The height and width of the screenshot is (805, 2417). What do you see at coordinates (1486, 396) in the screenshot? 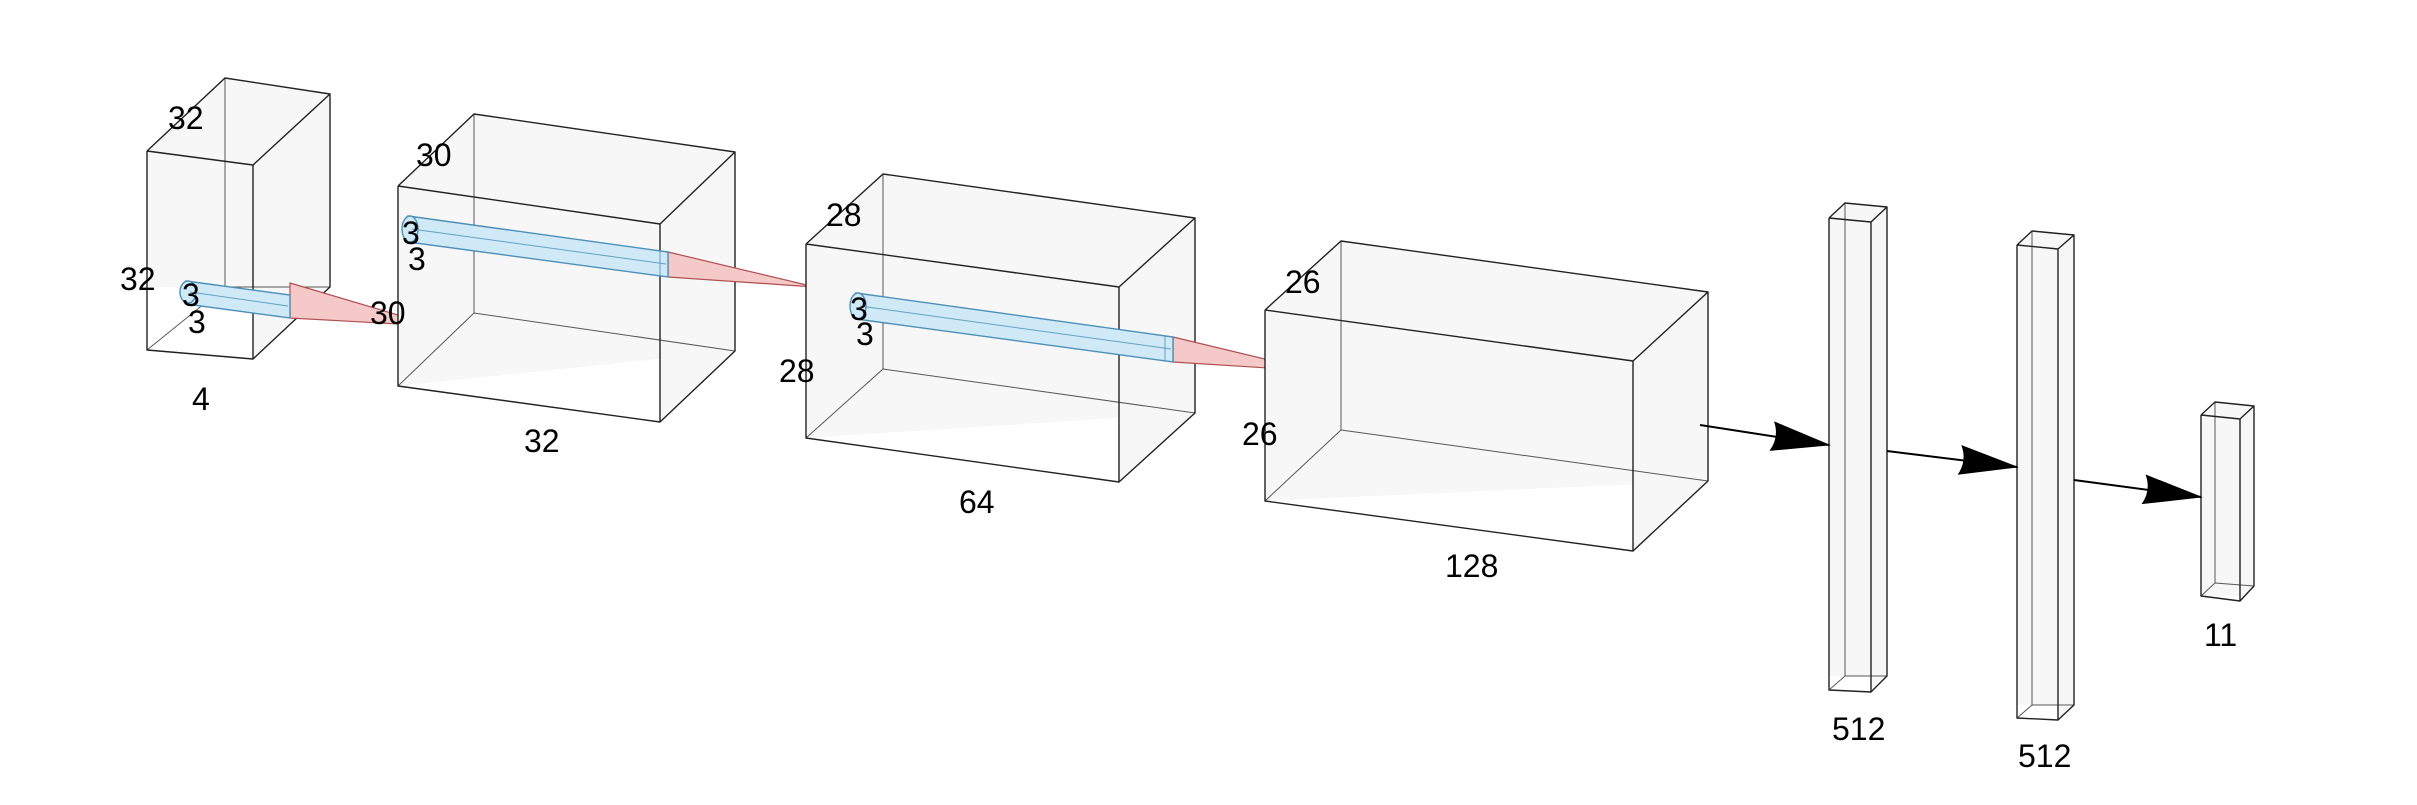
I see `conv3-volume-box` at bounding box center [1486, 396].